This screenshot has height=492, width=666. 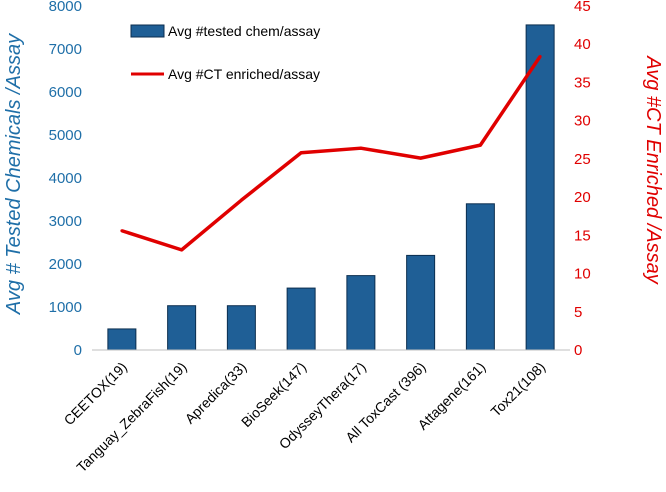 What do you see at coordinates (578, 350) in the screenshot?
I see `right-tick-label: 0` at bounding box center [578, 350].